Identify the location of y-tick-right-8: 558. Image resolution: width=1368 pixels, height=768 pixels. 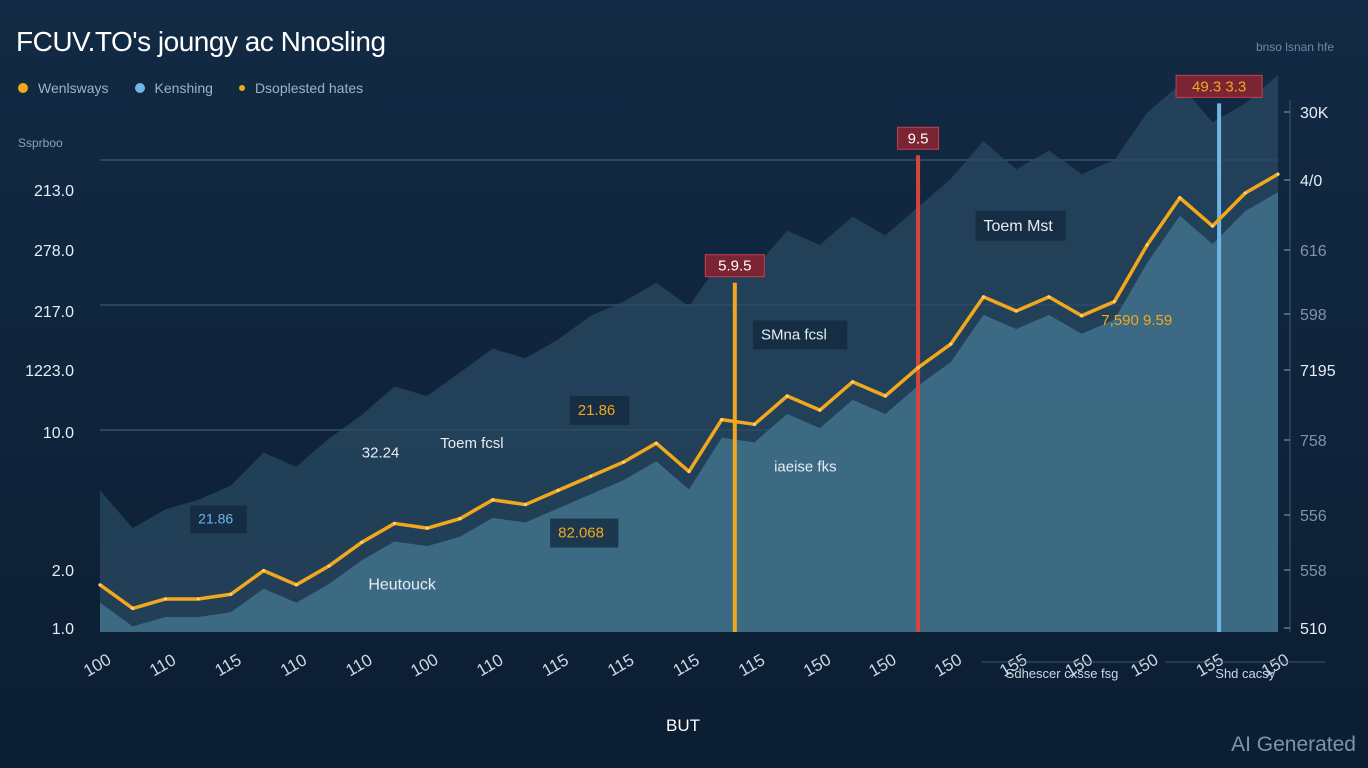
(1313, 571).